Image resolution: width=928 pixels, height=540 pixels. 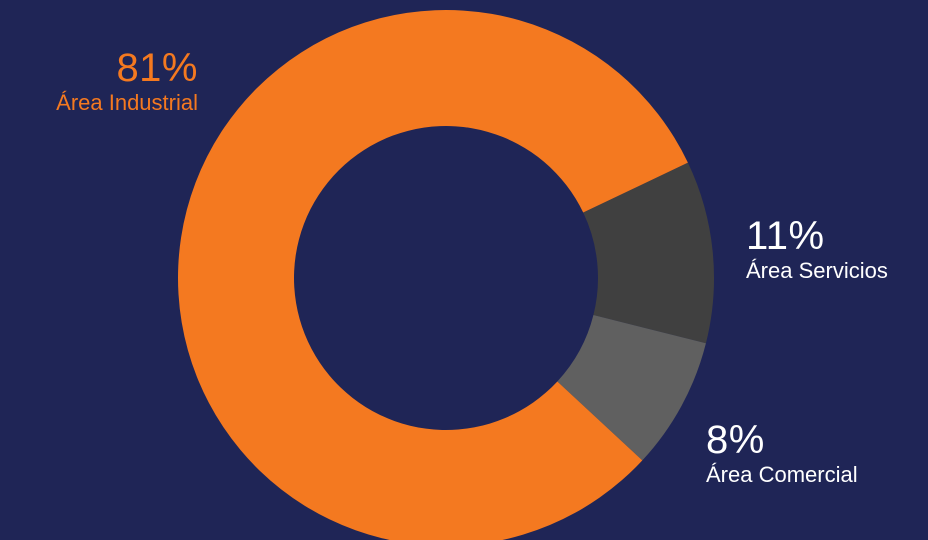 I want to click on slice-category-servicios: Área Servicios, so click(x=817, y=270).